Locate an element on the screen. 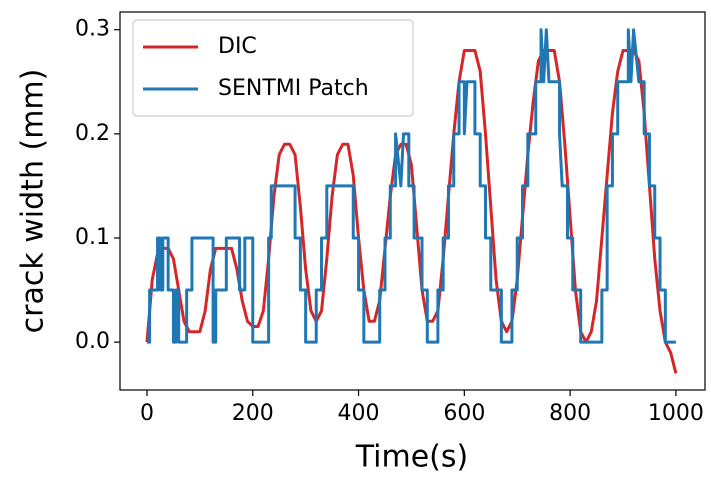 Image resolution: width=711 pixels, height=478 pixels. x-tick-label: 800 is located at coordinates (570, 413).